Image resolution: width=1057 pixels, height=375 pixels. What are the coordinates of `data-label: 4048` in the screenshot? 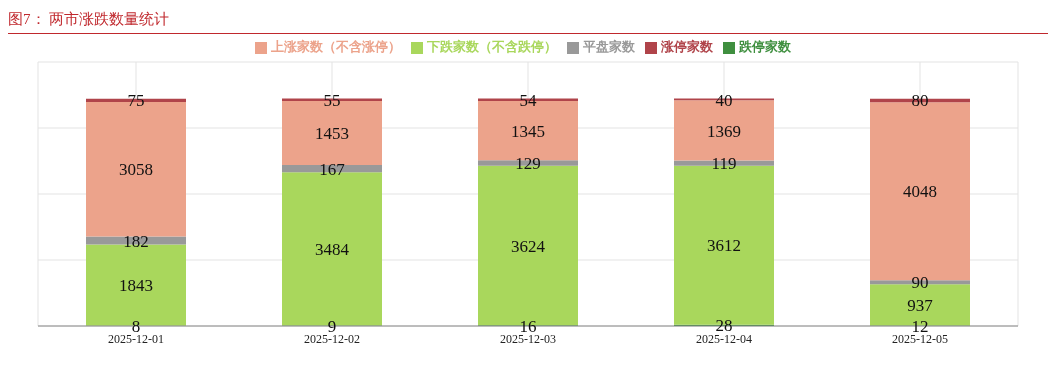 It's located at (920, 192).